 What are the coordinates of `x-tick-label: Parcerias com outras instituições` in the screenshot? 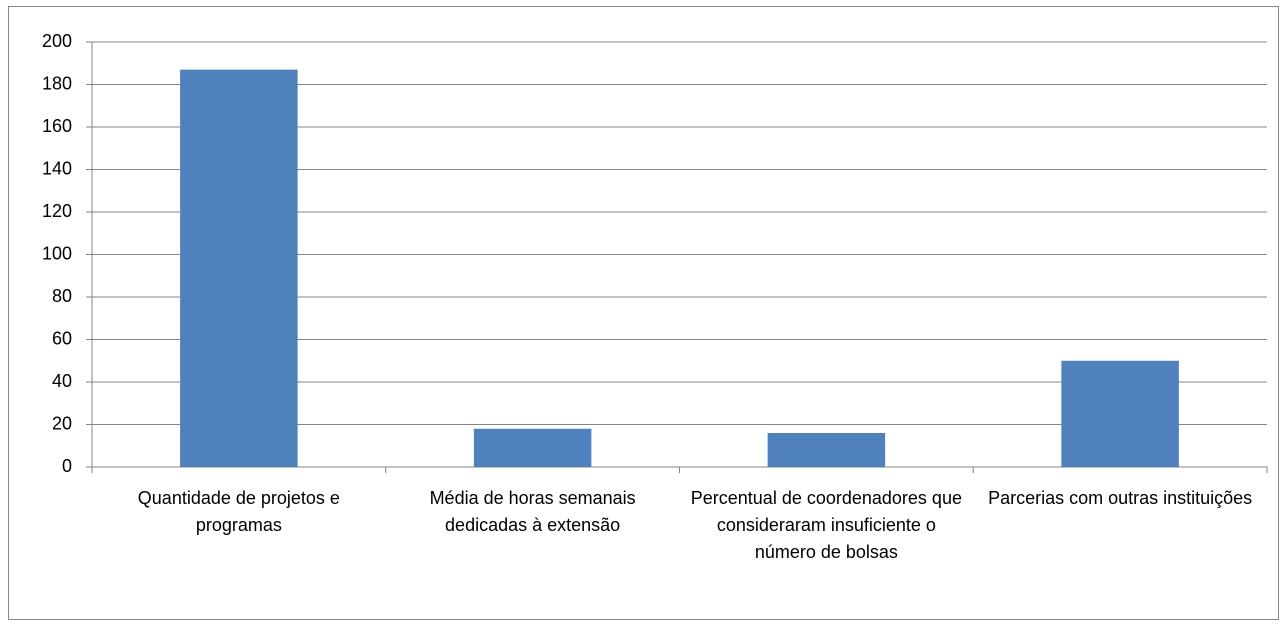 It's located at (1120, 498).